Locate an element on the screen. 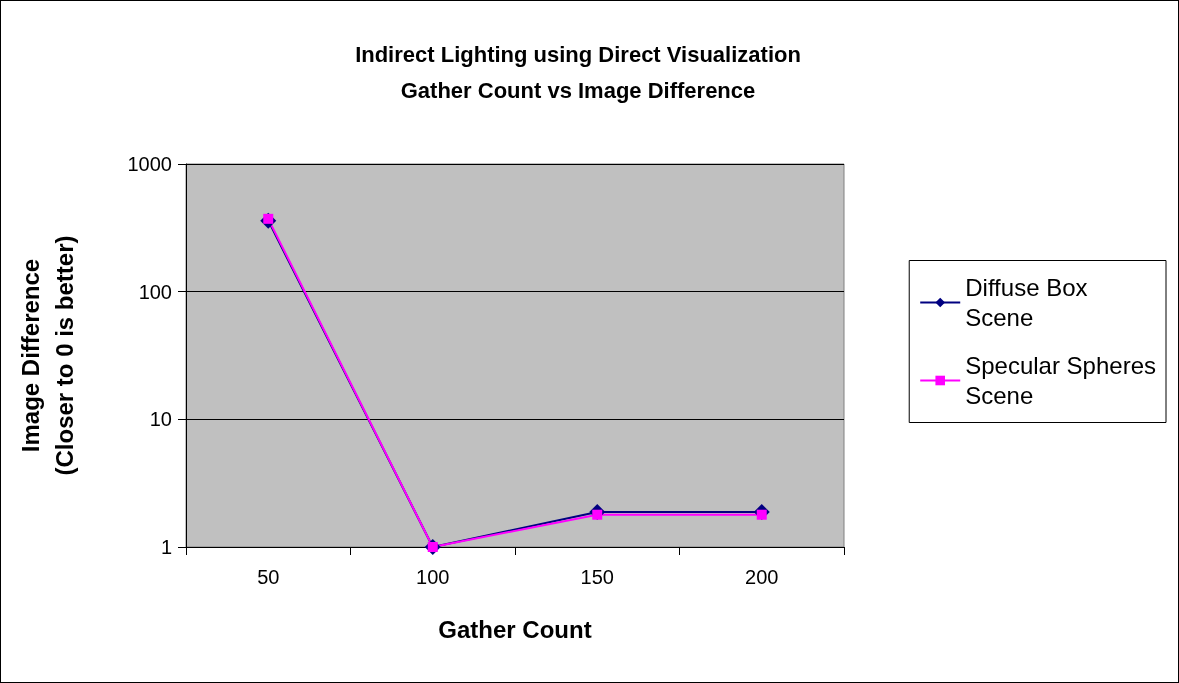 Image resolution: width=1179 pixels, height=683 pixels. x-tick-label: 150 is located at coordinates (597, 577).